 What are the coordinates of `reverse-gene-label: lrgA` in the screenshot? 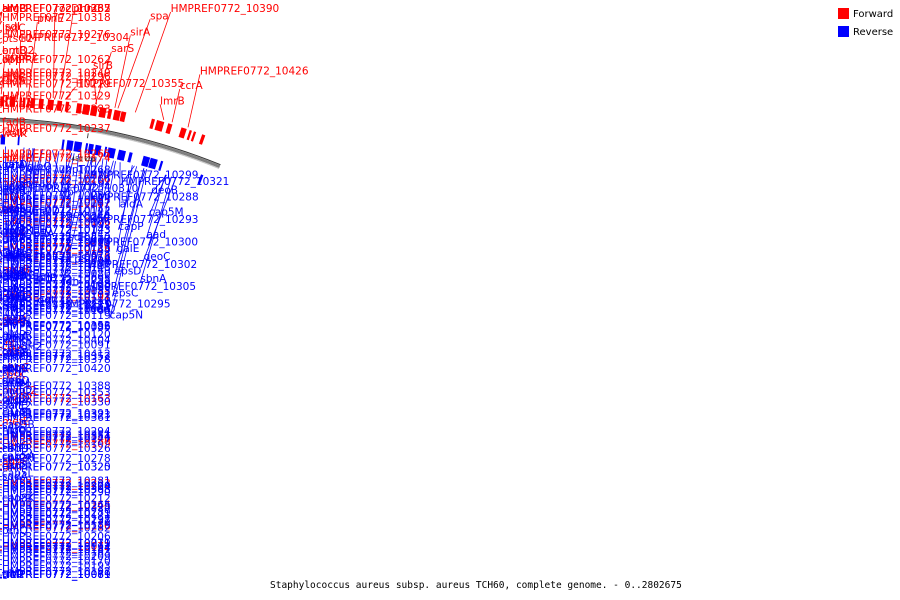 It's located at (13, 254).